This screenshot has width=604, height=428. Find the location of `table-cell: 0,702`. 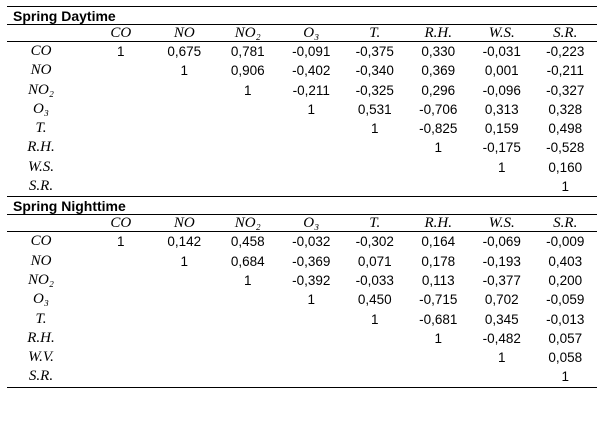

table-cell: 0,702 is located at coordinates (501, 300).